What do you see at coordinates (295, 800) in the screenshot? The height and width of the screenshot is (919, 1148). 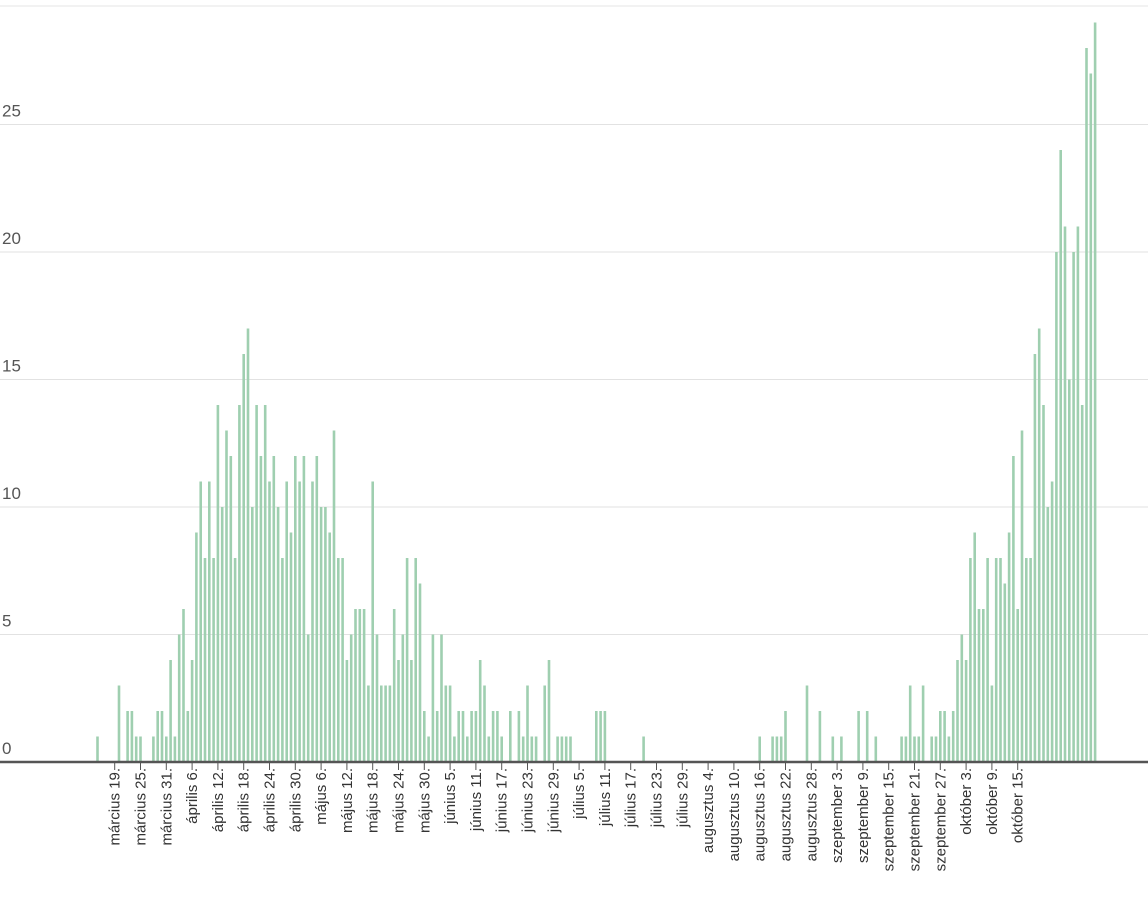 I see `x-tick-label: április 30.` at bounding box center [295, 800].